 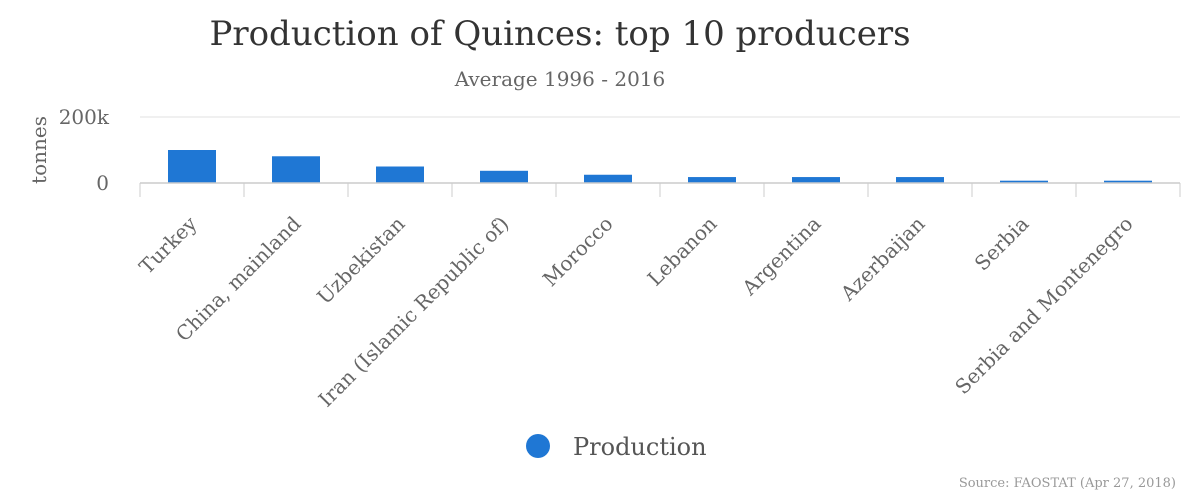 I want to click on x-tick-label: Lebanon, so click(x=682, y=250).